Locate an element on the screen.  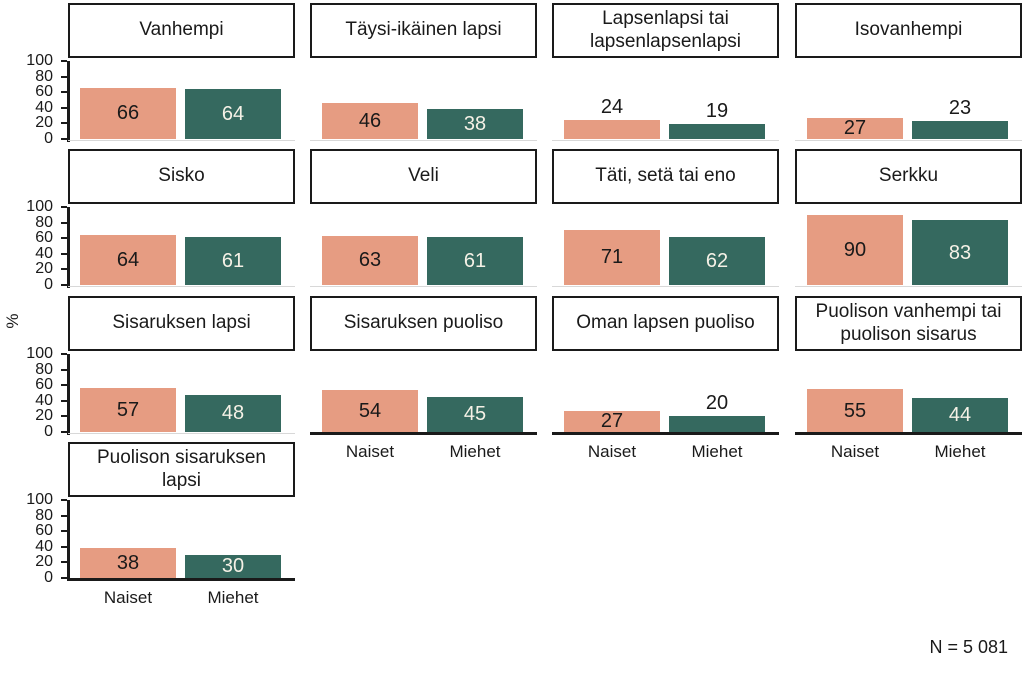
bar-value-label: 62 is located at coordinates (717, 260).